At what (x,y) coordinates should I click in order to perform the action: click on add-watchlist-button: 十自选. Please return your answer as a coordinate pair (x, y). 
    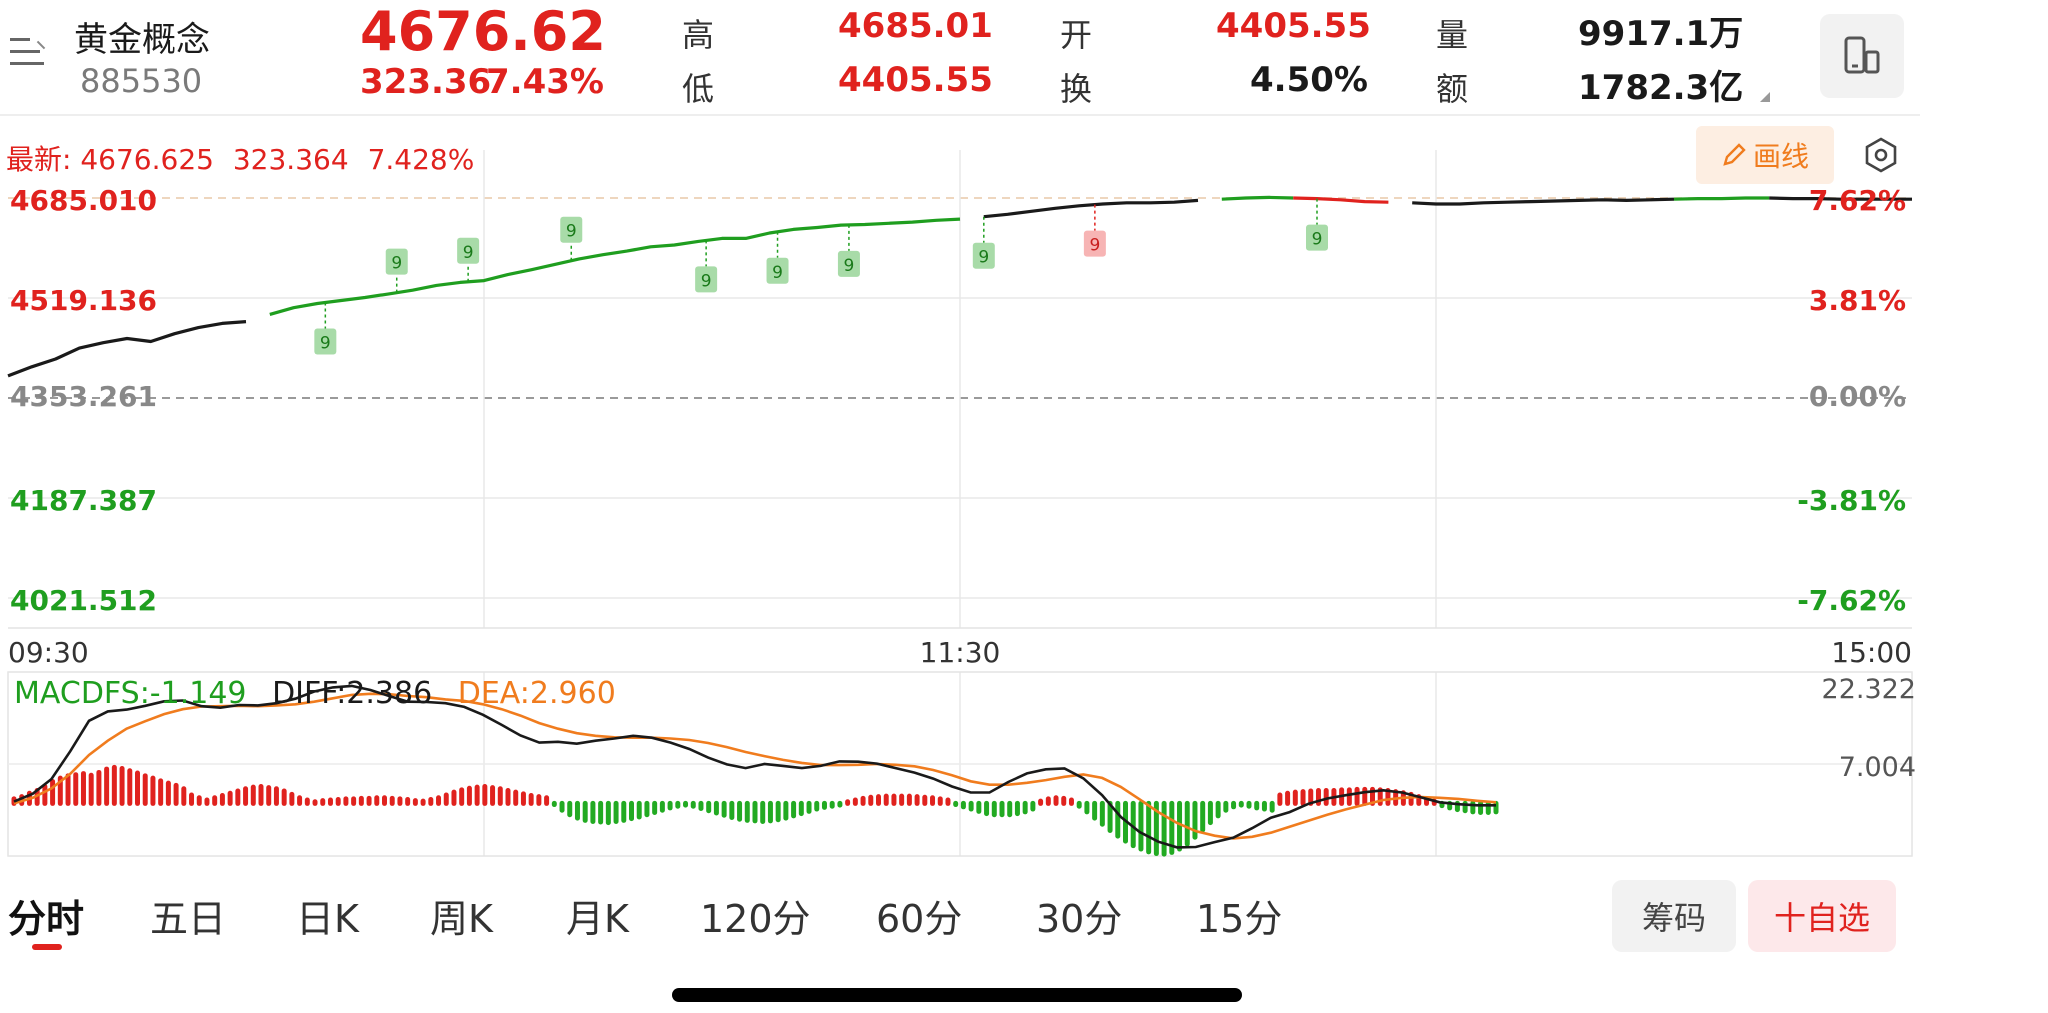
    Looking at the image, I should click on (1822, 916).